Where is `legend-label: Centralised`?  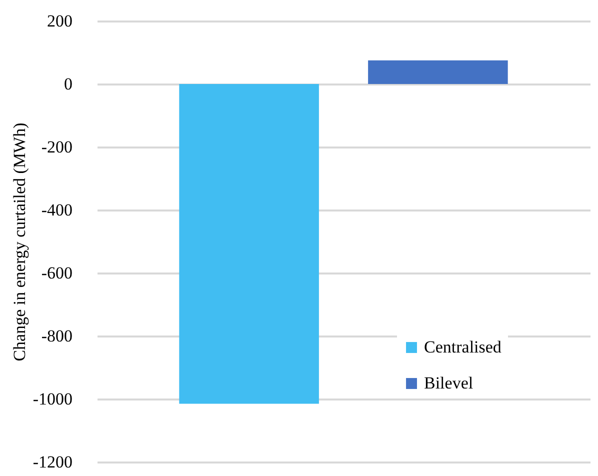 legend-label: Centralised is located at coordinates (463, 347).